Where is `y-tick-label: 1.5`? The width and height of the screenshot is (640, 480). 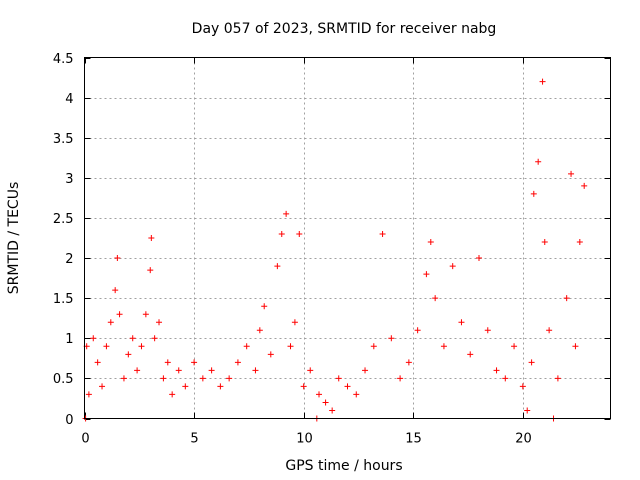 y-tick-label: 1.5 is located at coordinates (63, 299).